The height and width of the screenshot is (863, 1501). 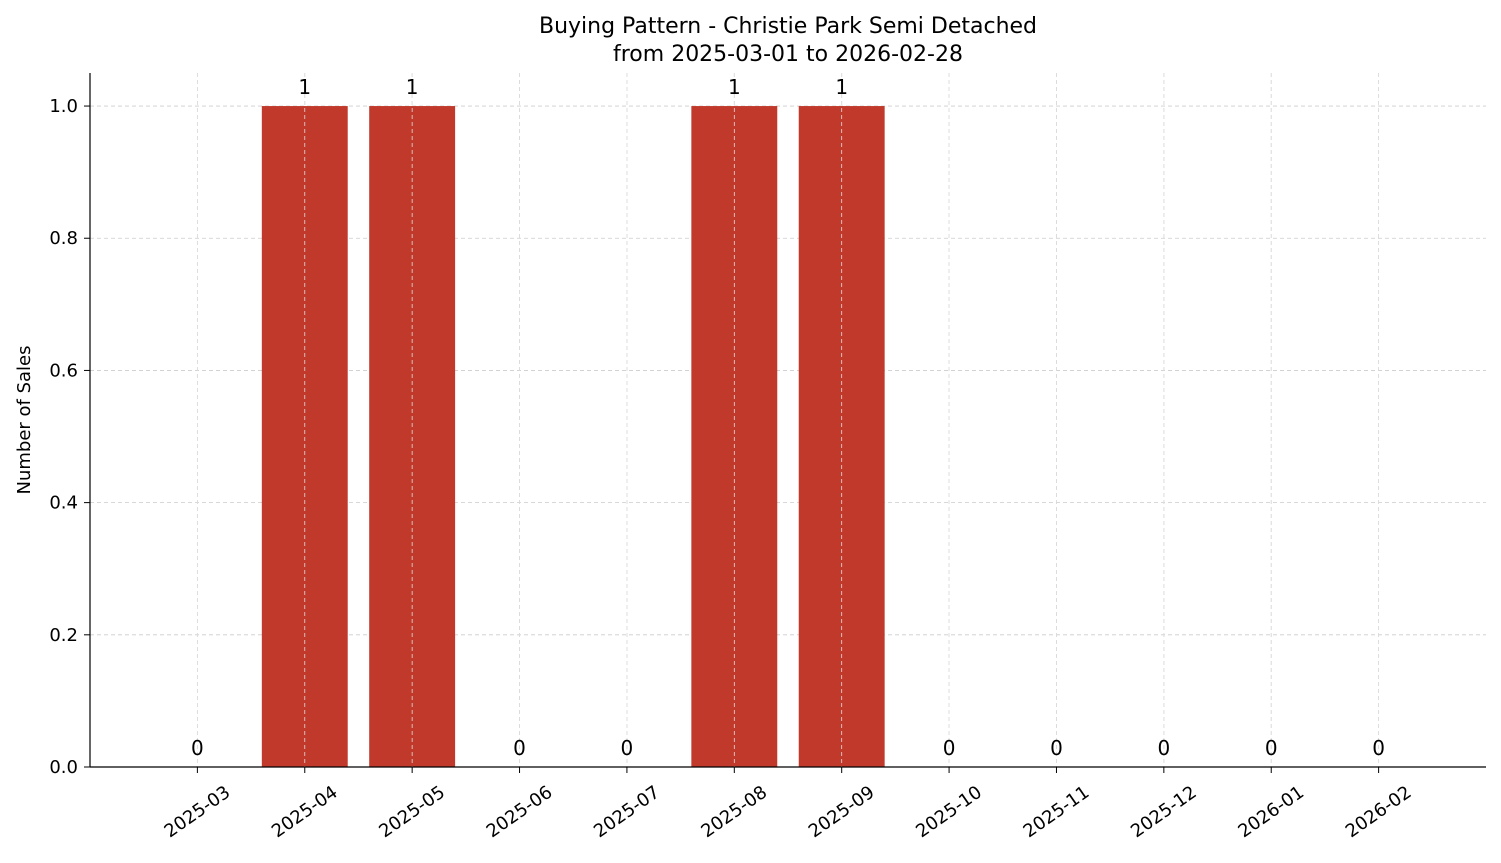 I want to click on y-tick-label: 0.2, so click(x=63, y=635).